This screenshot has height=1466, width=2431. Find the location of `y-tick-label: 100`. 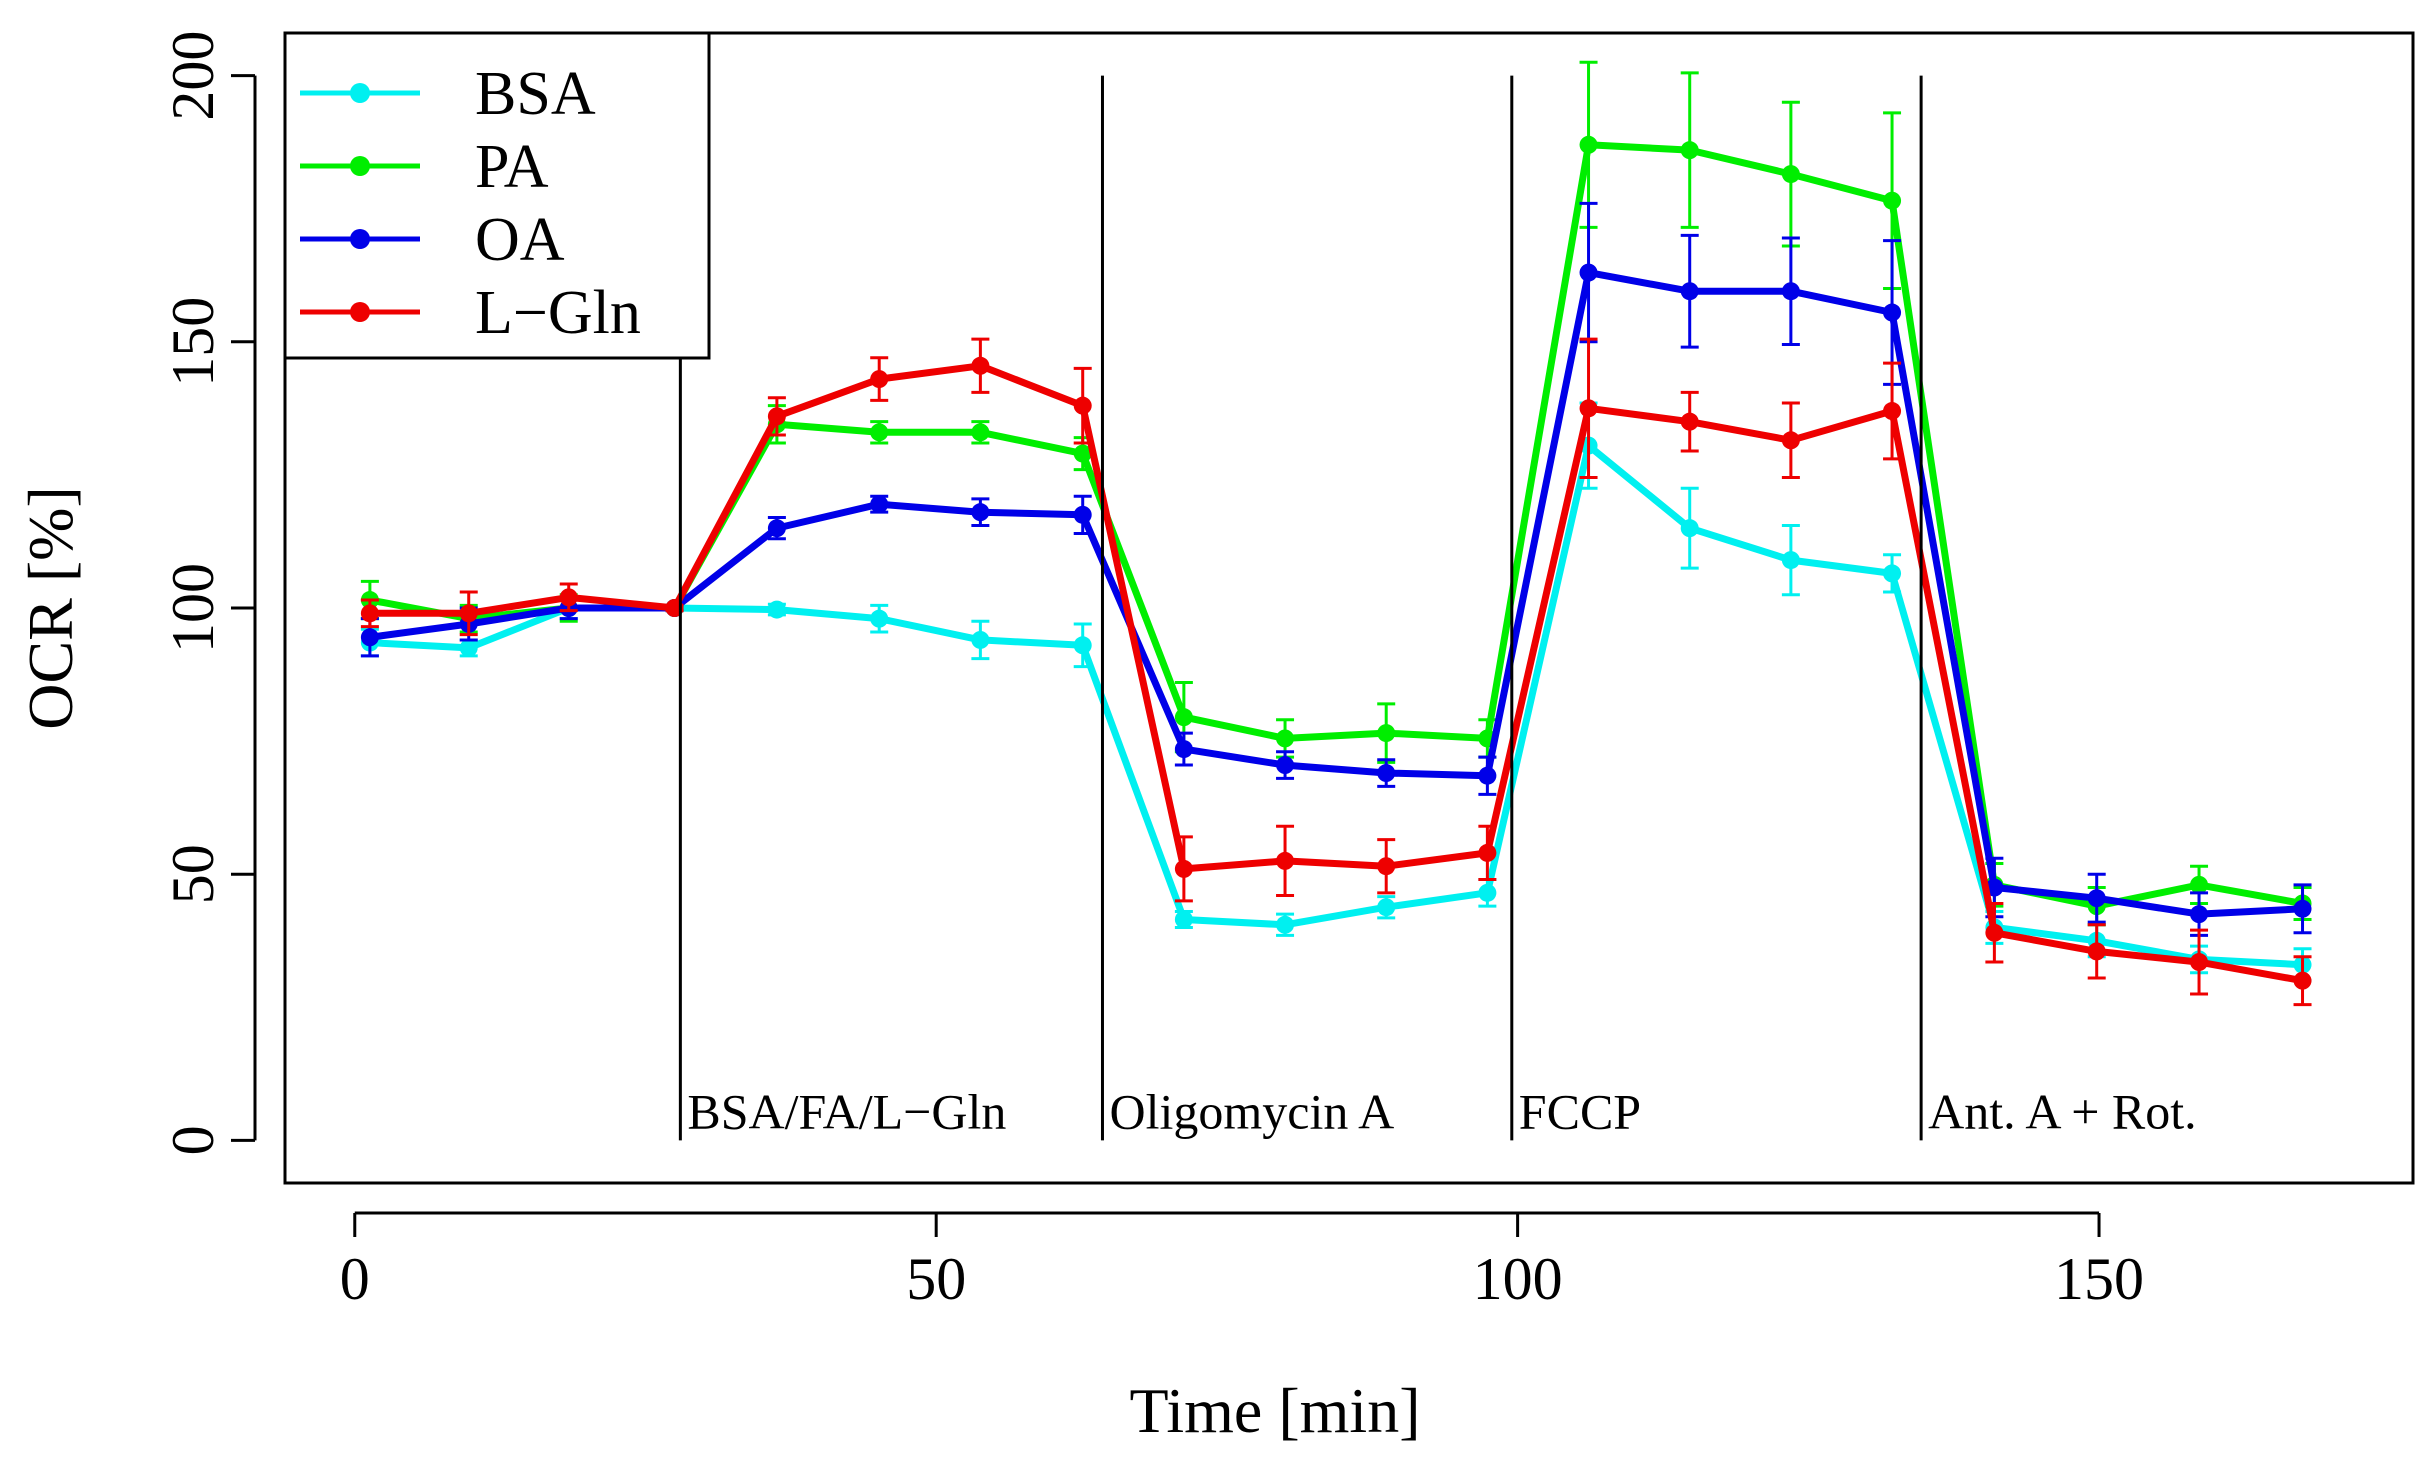

y-tick-label: 100 is located at coordinates (193, 608).